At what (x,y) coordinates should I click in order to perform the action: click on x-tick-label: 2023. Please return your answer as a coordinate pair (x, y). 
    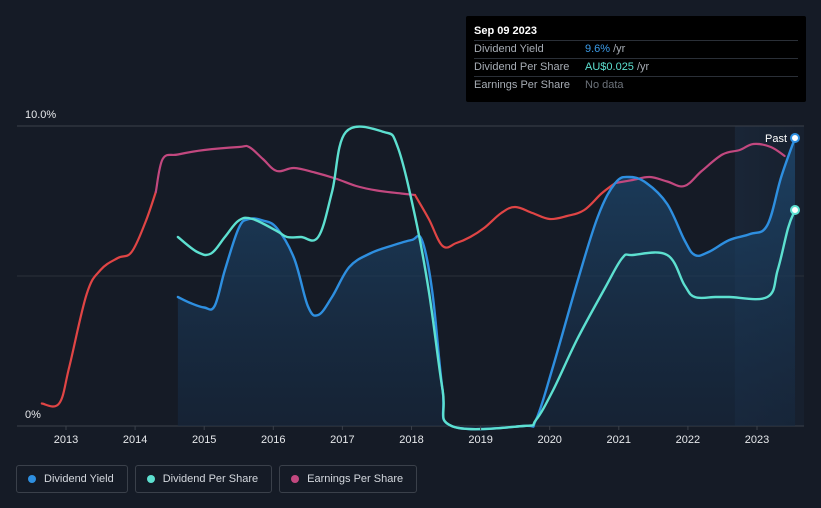
    Looking at the image, I should click on (757, 440).